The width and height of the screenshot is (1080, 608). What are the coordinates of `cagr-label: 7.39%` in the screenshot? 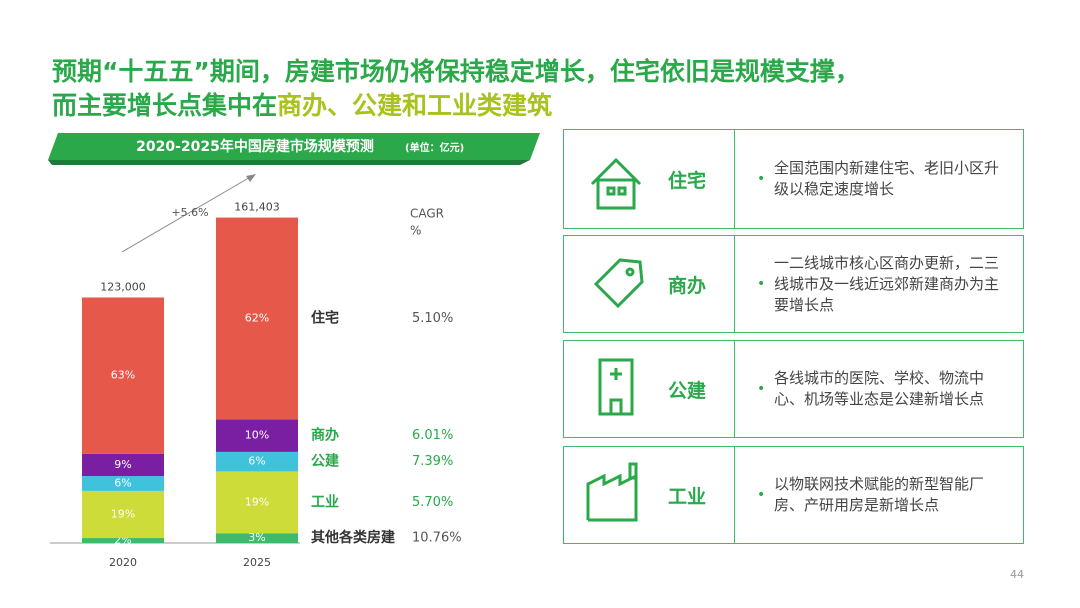 It's located at (432, 461).